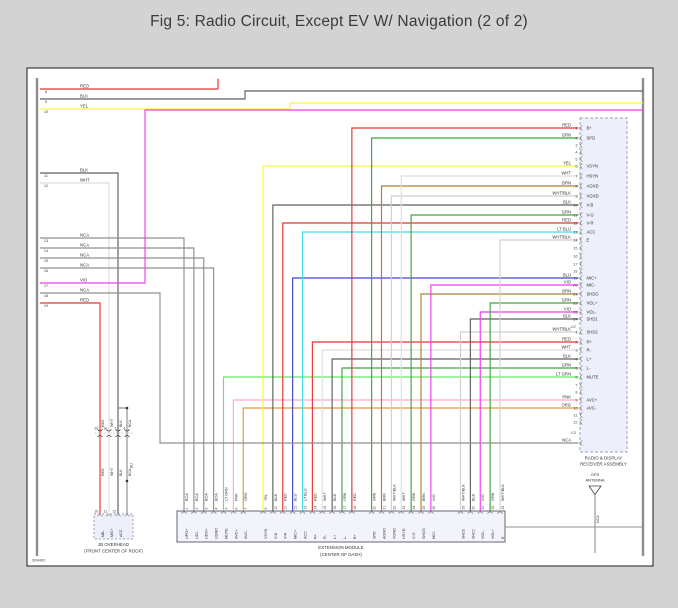 The height and width of the screenshot is (608, 678). What do you see at coordinates (575, 256) in the screenshot?
I see `receiver-pin-number: 16` at bounding box center [575, 256].